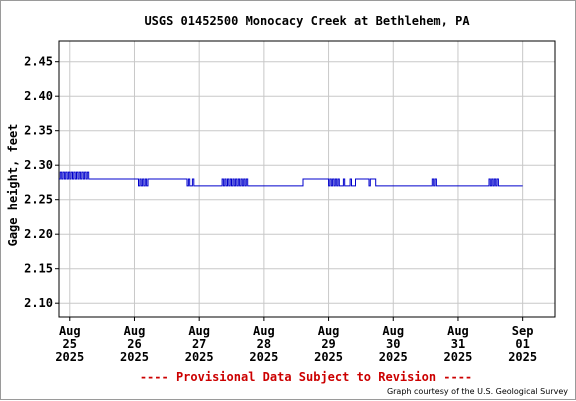 The width and height of the screenshot is (576, 401). Describe the element at coordinates (38, 131) in the screenshot. I see `y-tick-label: 2.35` at that location.